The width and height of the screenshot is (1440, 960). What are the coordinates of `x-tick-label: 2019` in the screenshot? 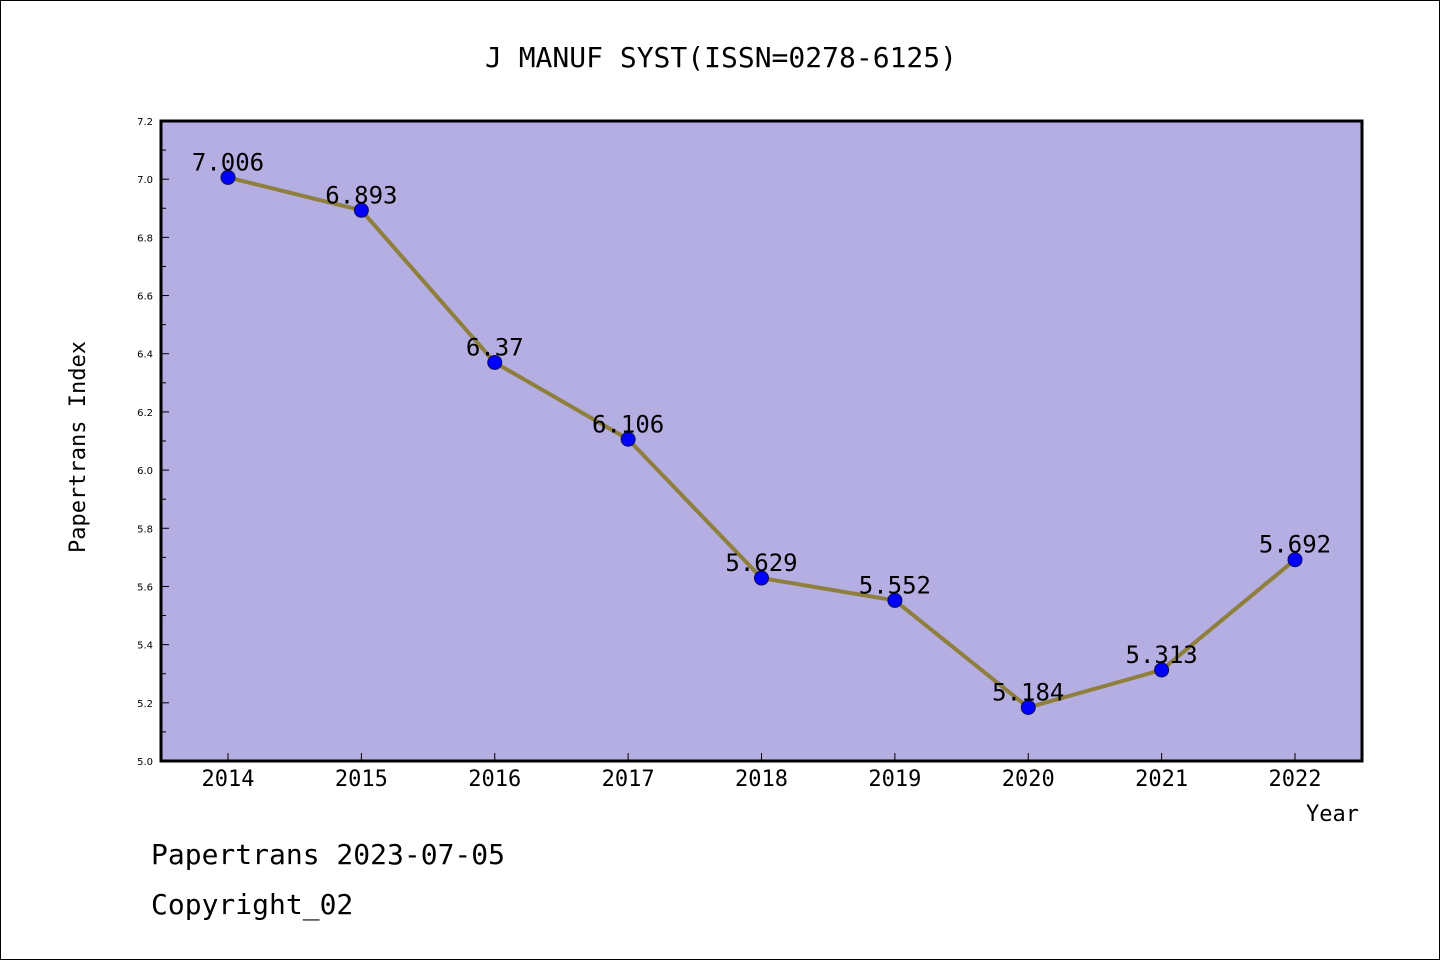 It's located at (894, 779).